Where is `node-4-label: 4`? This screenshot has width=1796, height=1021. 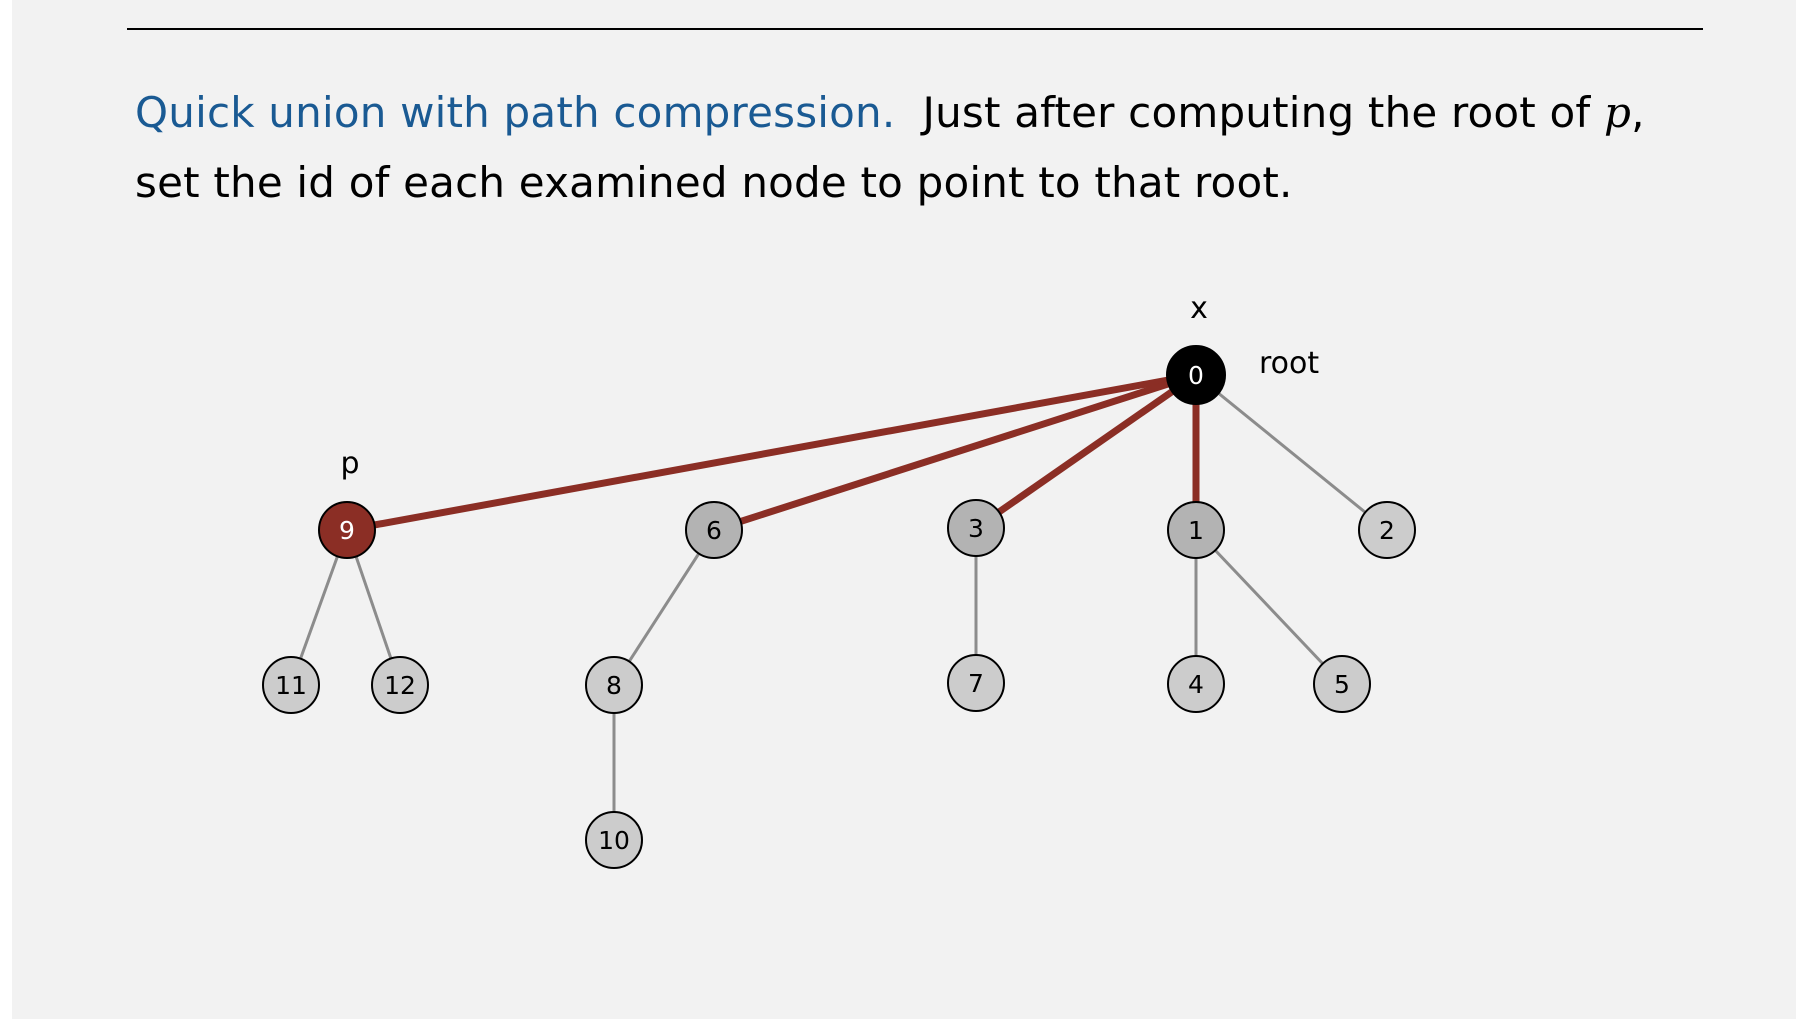
node-4-label: 4 is located at coordinates (1196, 684).